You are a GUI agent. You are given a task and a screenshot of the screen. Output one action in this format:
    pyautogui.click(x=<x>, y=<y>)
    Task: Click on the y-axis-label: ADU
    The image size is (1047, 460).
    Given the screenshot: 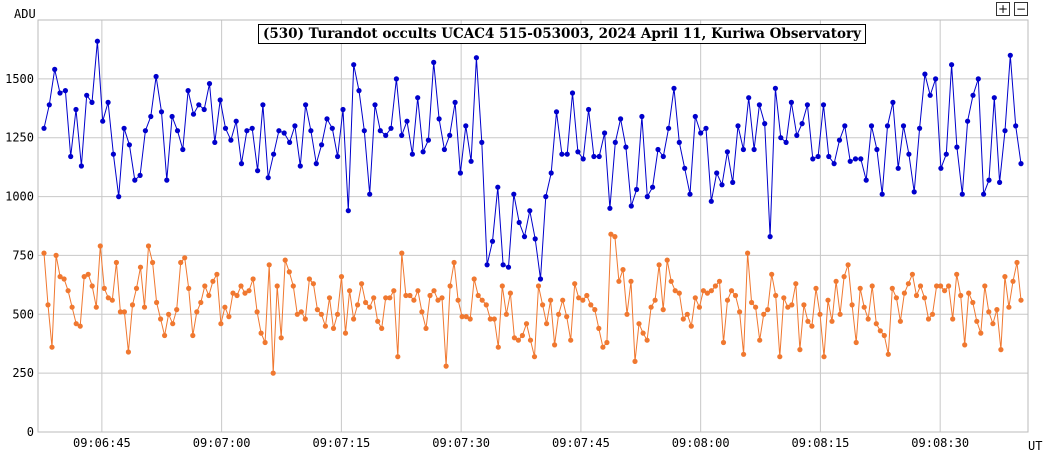 What is the action you would take?
    pyautogui.click(x=25, y=14)
    